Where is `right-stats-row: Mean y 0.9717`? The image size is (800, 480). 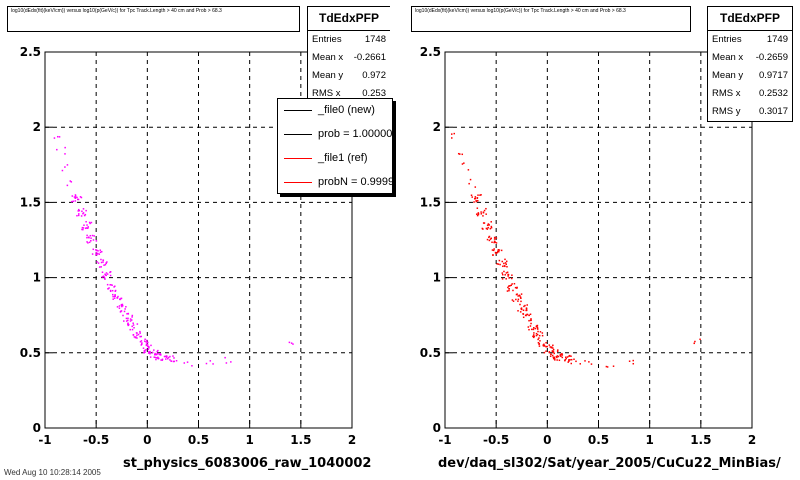
right-stats-row: Mean y 0.9717 is located at coordinates (750, 76).